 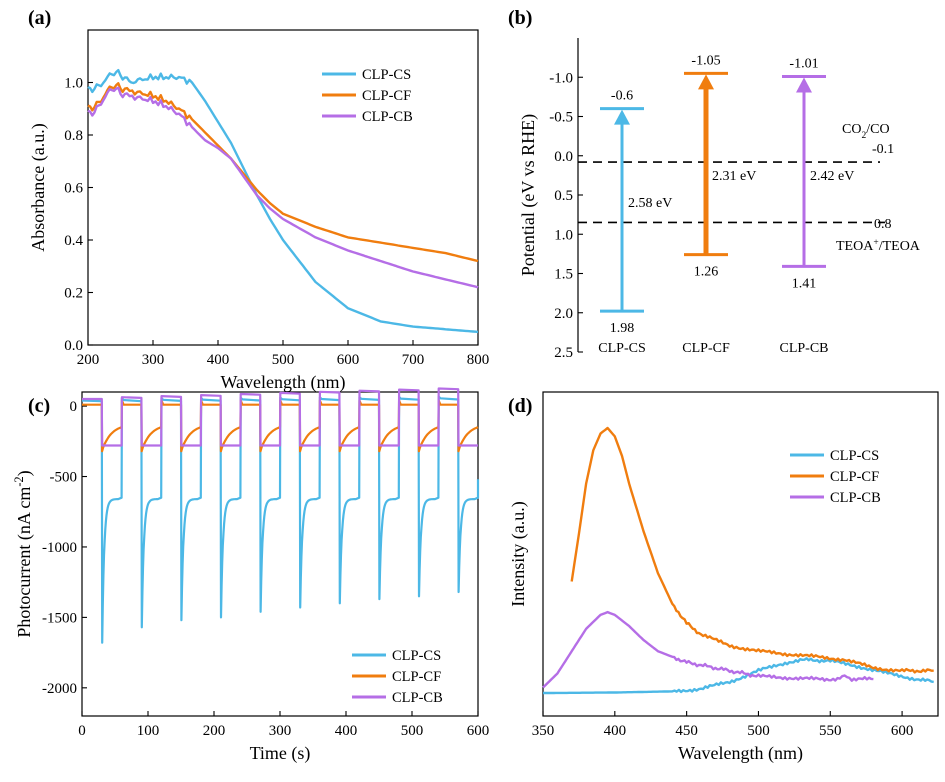 I want to click on sample-label: CLP-CF, so click(x=706, y=348).